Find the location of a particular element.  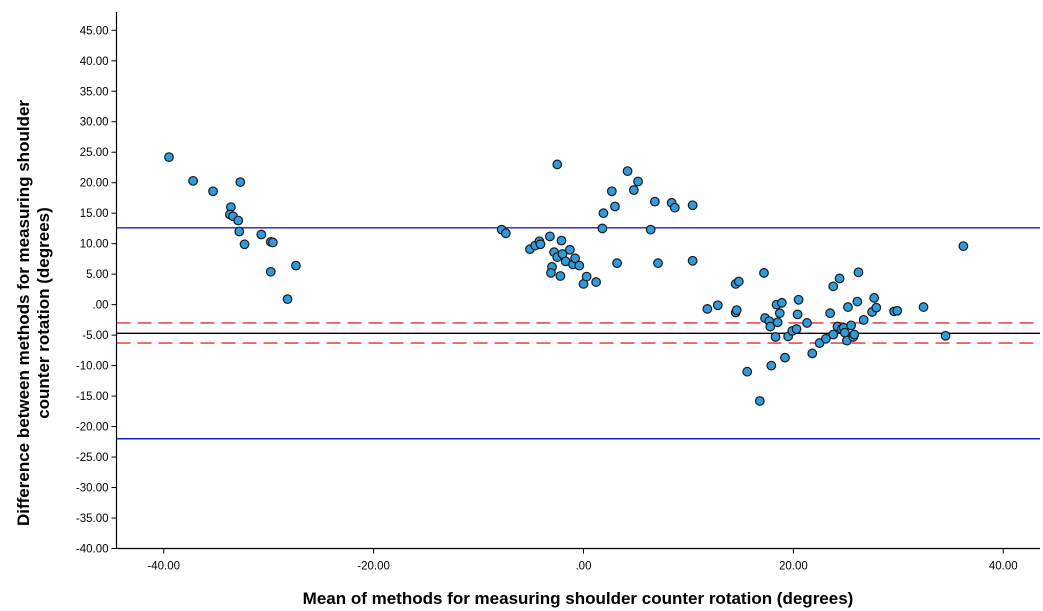

y-tick-label: -15.00 is located at coordinates (92, 397).